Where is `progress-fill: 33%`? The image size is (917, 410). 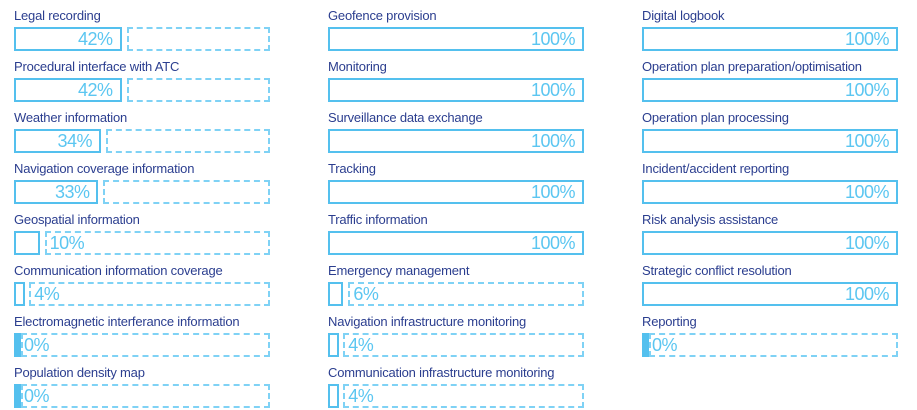 progress-fill: 33% is located at coordinates (56, 192).